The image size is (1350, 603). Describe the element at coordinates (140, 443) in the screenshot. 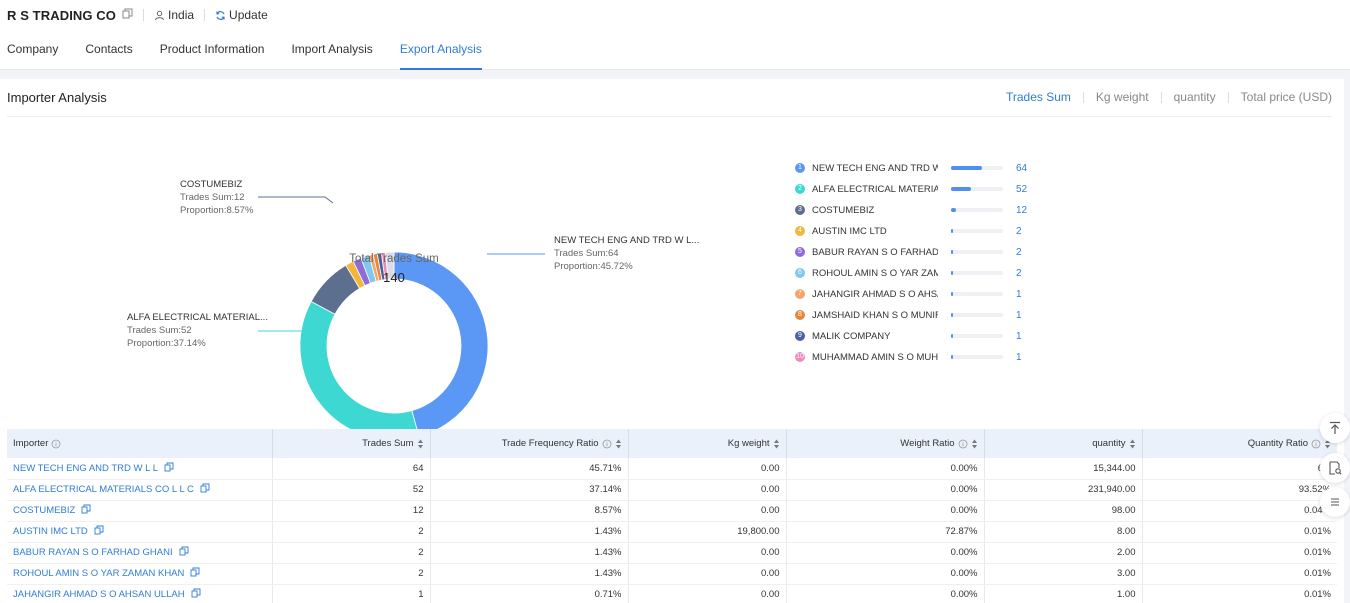

I see `column-header-importer: Importer` at that location.